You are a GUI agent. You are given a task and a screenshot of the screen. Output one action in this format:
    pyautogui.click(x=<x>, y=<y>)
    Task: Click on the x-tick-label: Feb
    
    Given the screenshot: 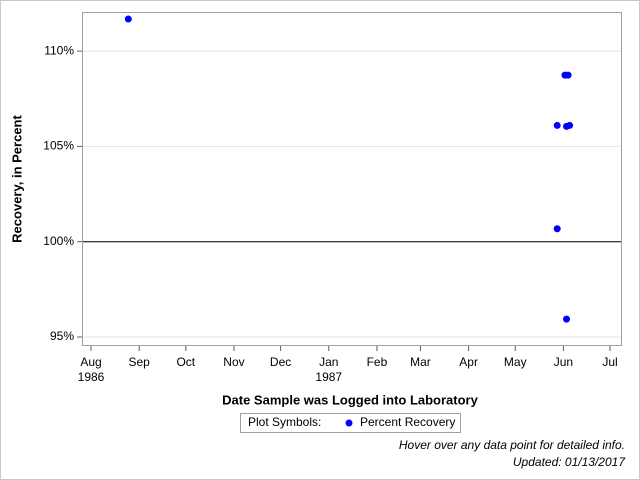 What is the action you would take?
    pyautogui.click(x=377, y=362)
    